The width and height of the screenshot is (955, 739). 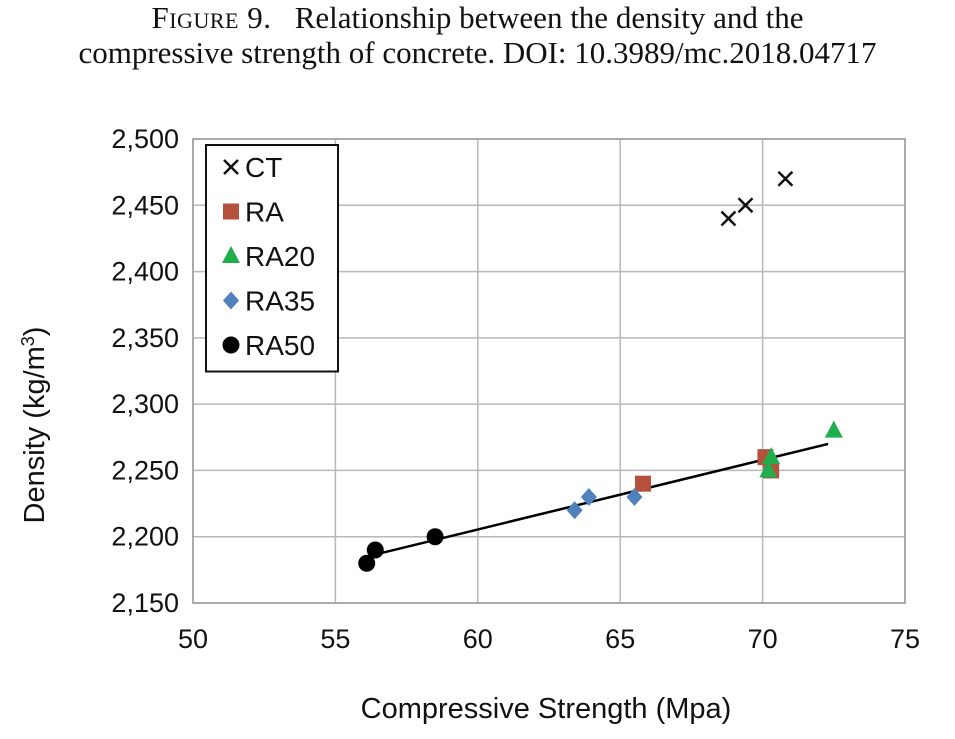 I want to click on y-tick-label: 2,400, so click(x=145, y=272).